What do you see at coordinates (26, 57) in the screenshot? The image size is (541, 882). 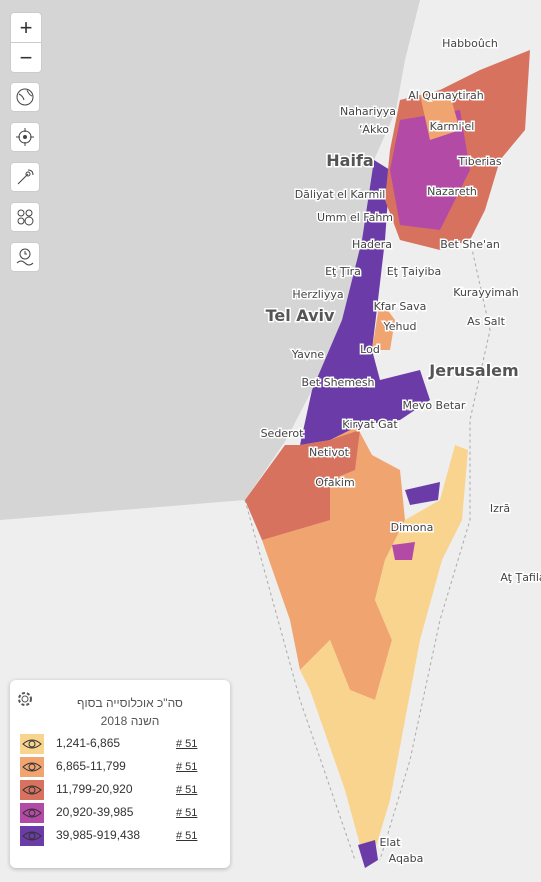 I see `zoom-out: −` at bounding box center [26, 57].